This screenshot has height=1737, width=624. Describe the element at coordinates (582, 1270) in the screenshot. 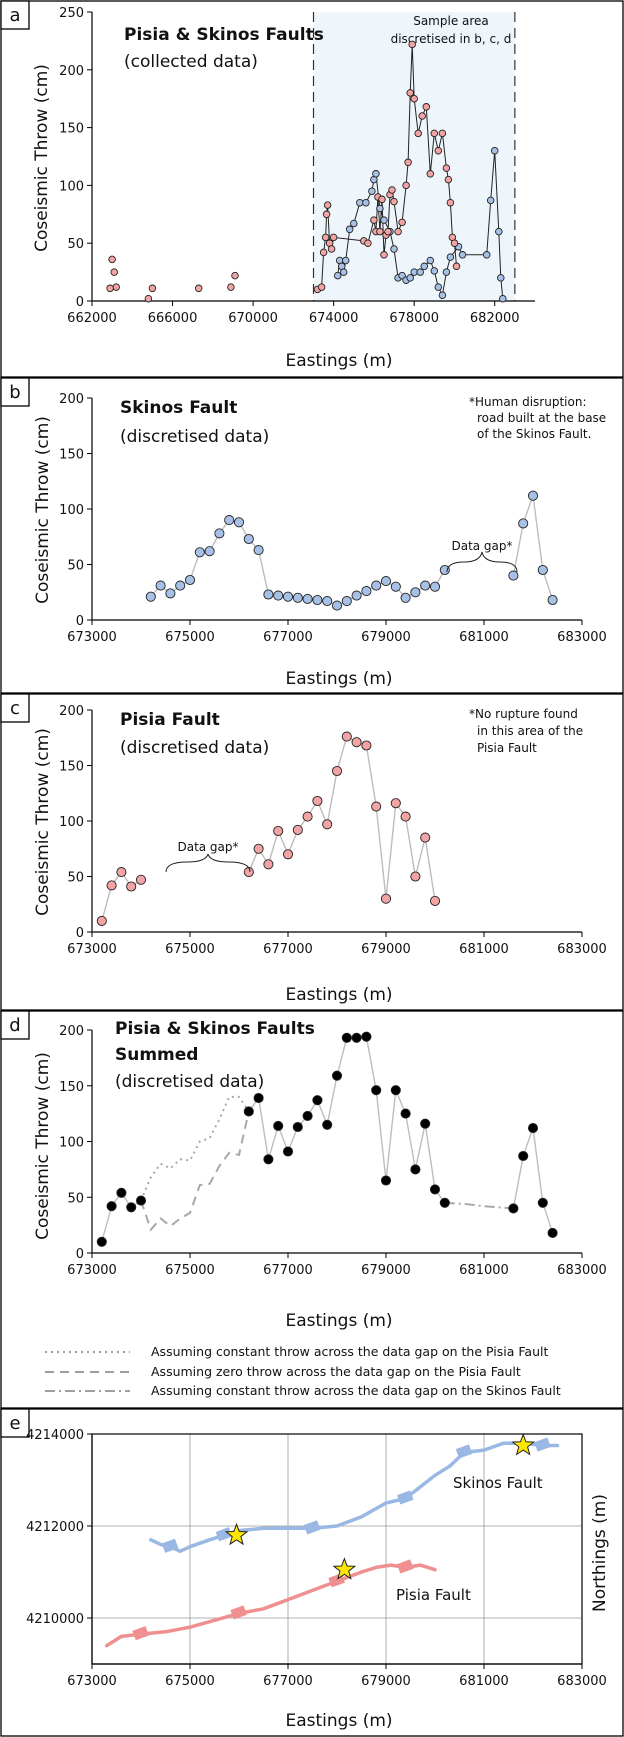

I see `panel-d-xtick-label: 683000` at that location.